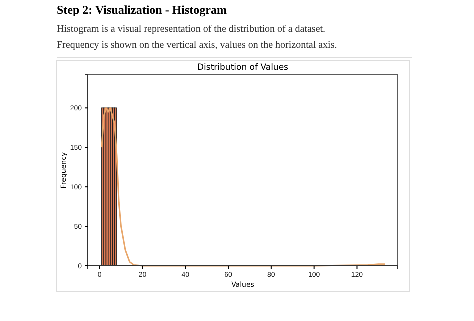  Describe the element at coordinates (191, 29) in the screenshot. I see `text: Histogram is a visual representation of the distribution of a dataset.` at that location.